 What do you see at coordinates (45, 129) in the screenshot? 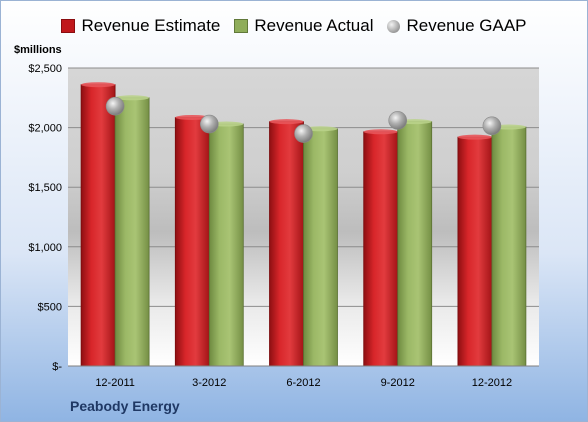
I see `y-tick-label: $2,000` at bounding box center [45, 129].